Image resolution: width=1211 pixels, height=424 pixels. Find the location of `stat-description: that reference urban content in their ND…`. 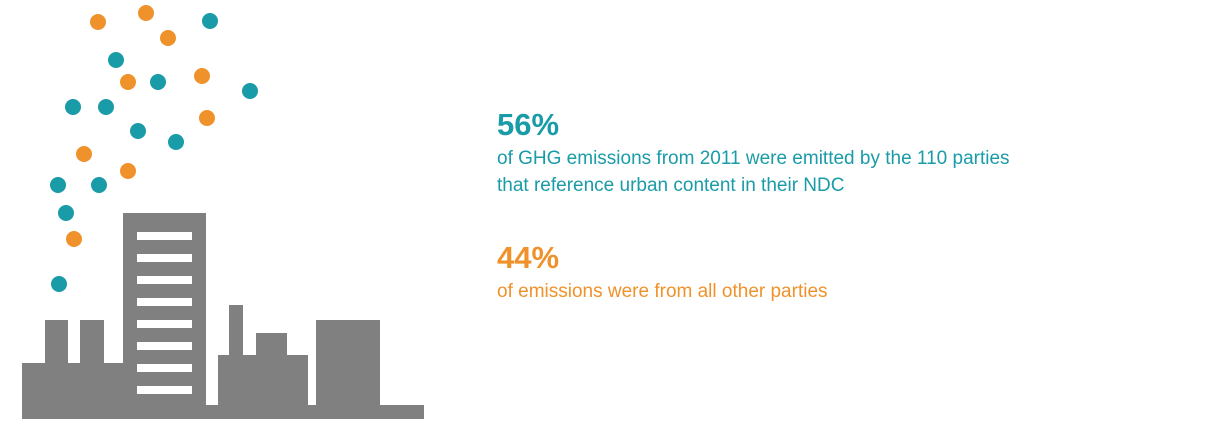

stat-description: that reference urban content in their ND… is located at coordinates (670, 185).